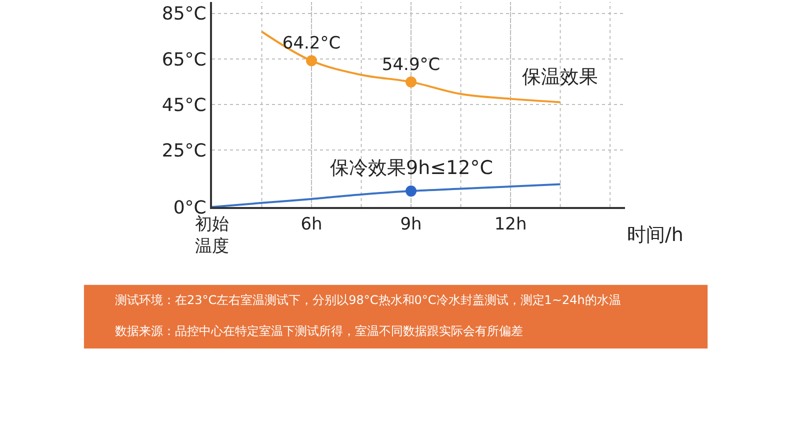 The width and height of the screenshot is (790, 444). Describe the element at coordinates (184, 59) in the screenshot. I see `y-tick-label: 65°C` at that location.